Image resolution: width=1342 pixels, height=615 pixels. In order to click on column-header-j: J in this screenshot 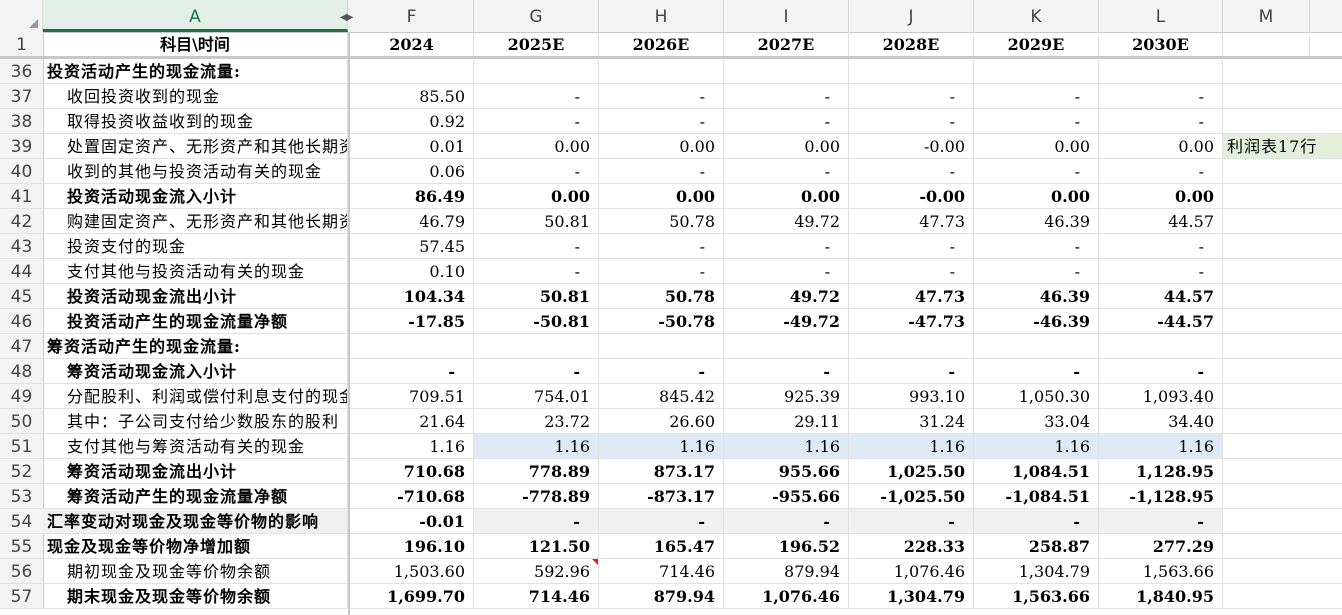, I will do `click(911, 16)`.